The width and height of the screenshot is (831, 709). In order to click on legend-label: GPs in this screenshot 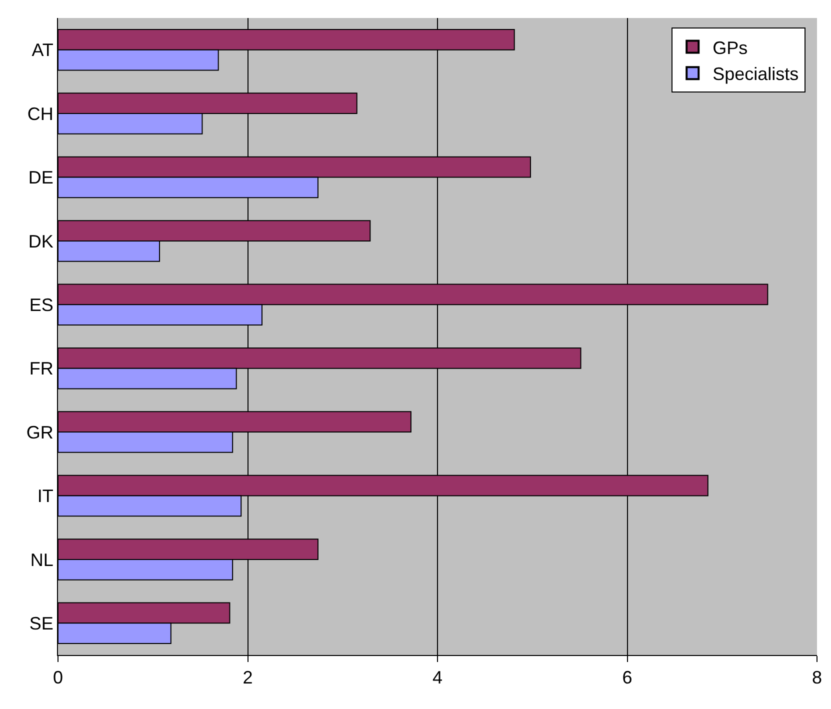, I will do `click(730, 48)`.